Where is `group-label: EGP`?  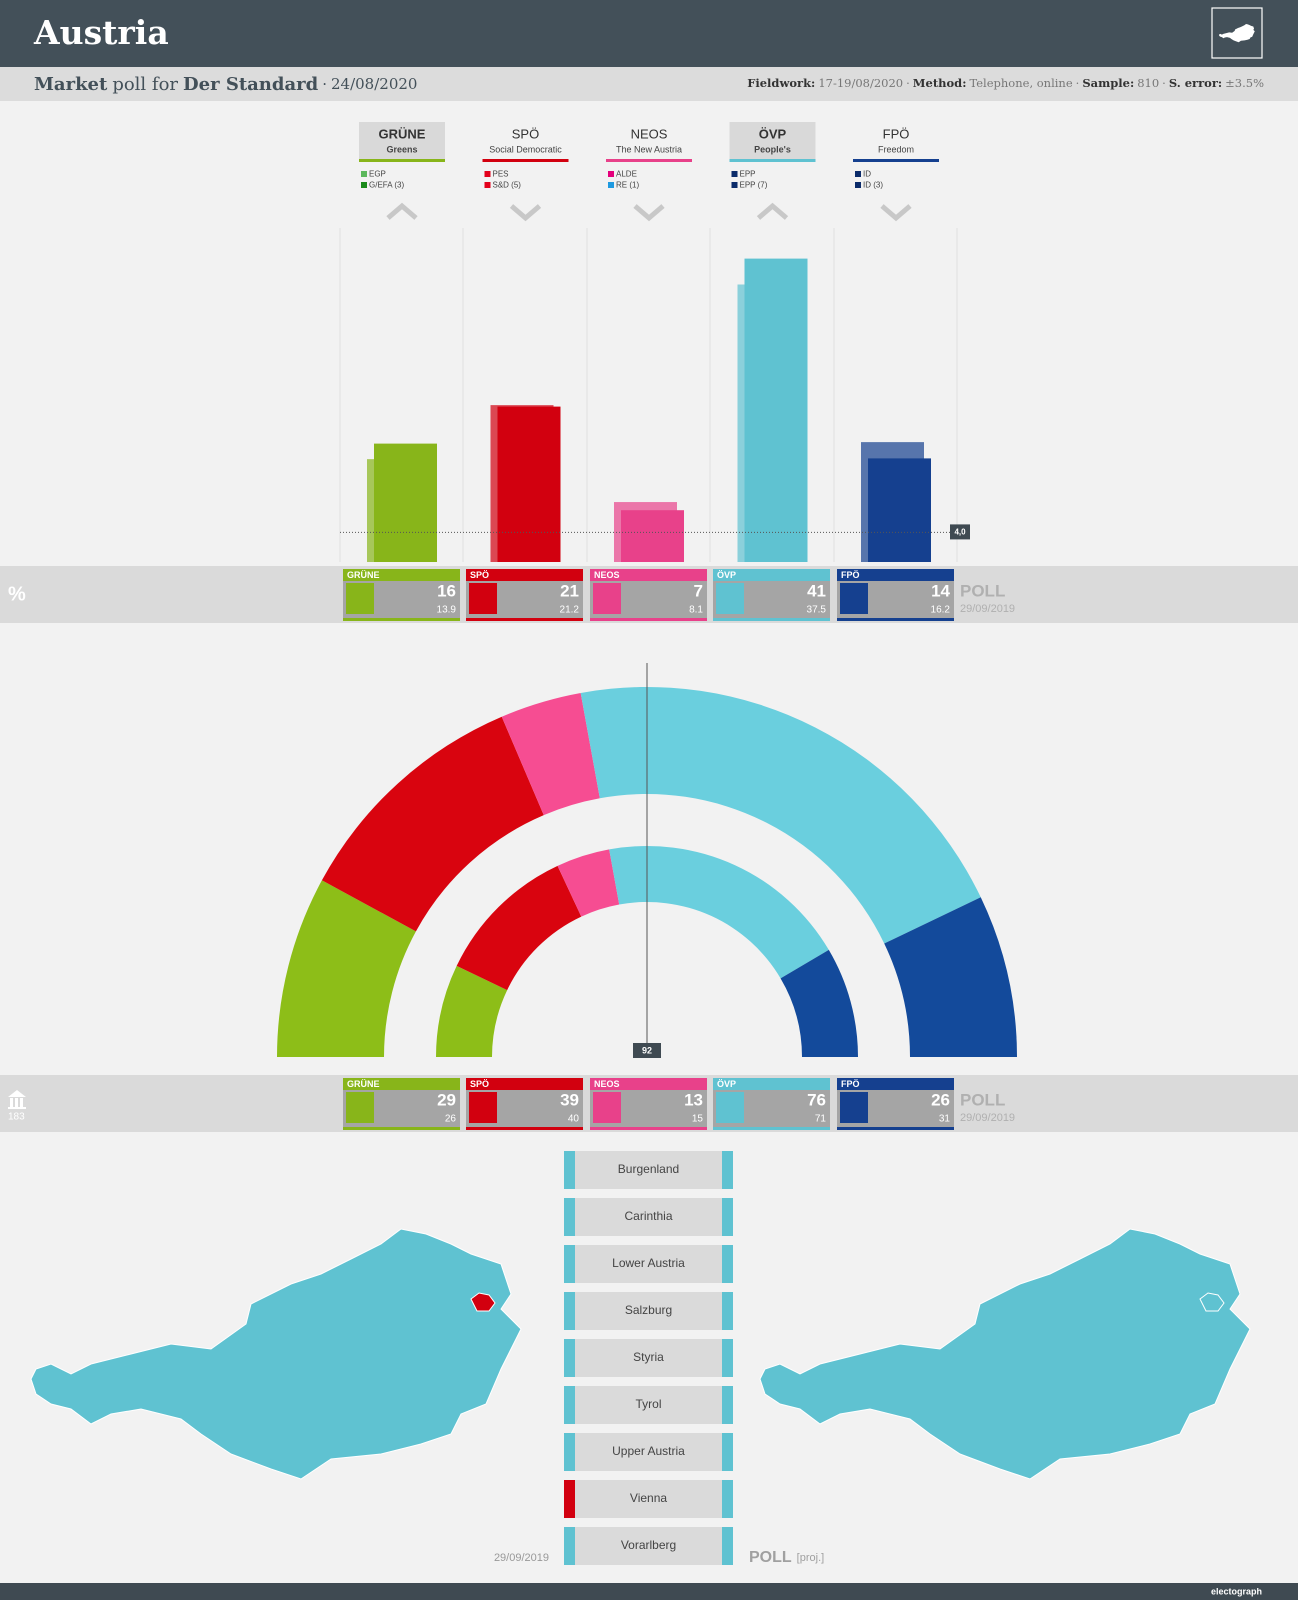 group-label: EGP is located at coordinates (377, 174).